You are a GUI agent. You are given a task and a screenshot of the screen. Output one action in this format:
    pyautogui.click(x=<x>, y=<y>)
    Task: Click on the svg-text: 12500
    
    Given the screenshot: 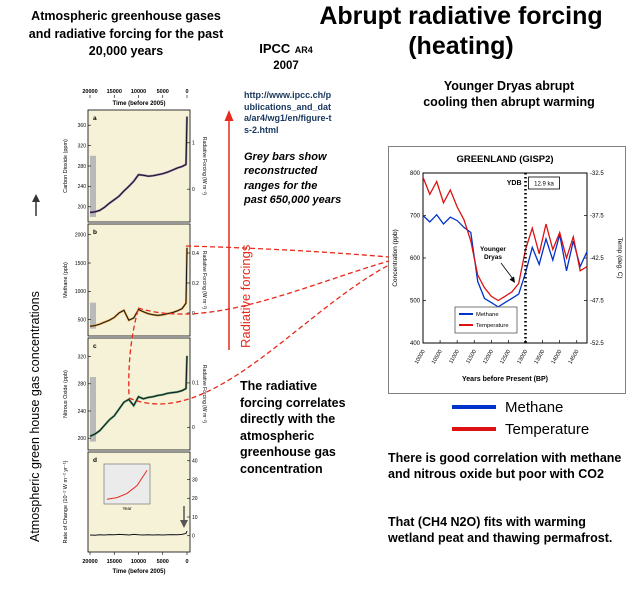 What is the action you would take?
    pyautogui.click(x=505, y=357)
    